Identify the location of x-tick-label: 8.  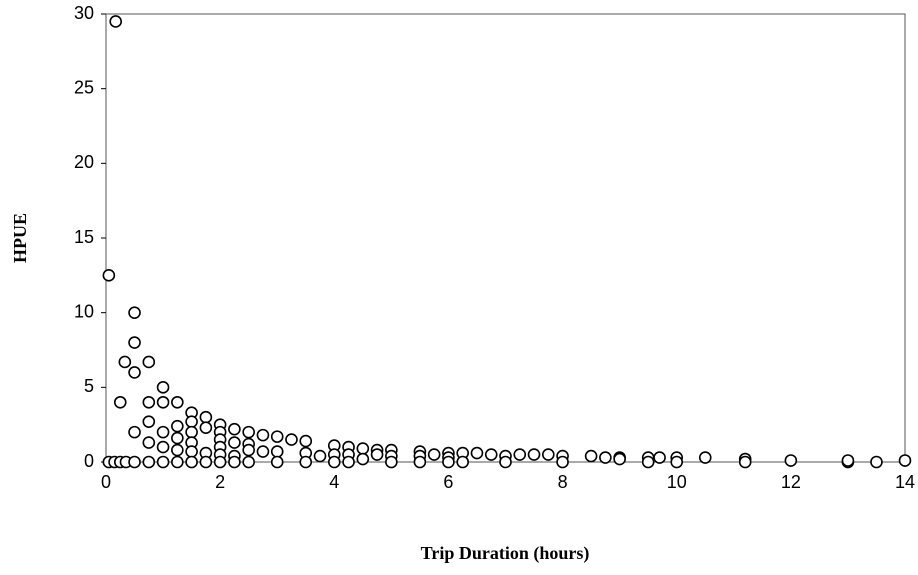
(563, 482).